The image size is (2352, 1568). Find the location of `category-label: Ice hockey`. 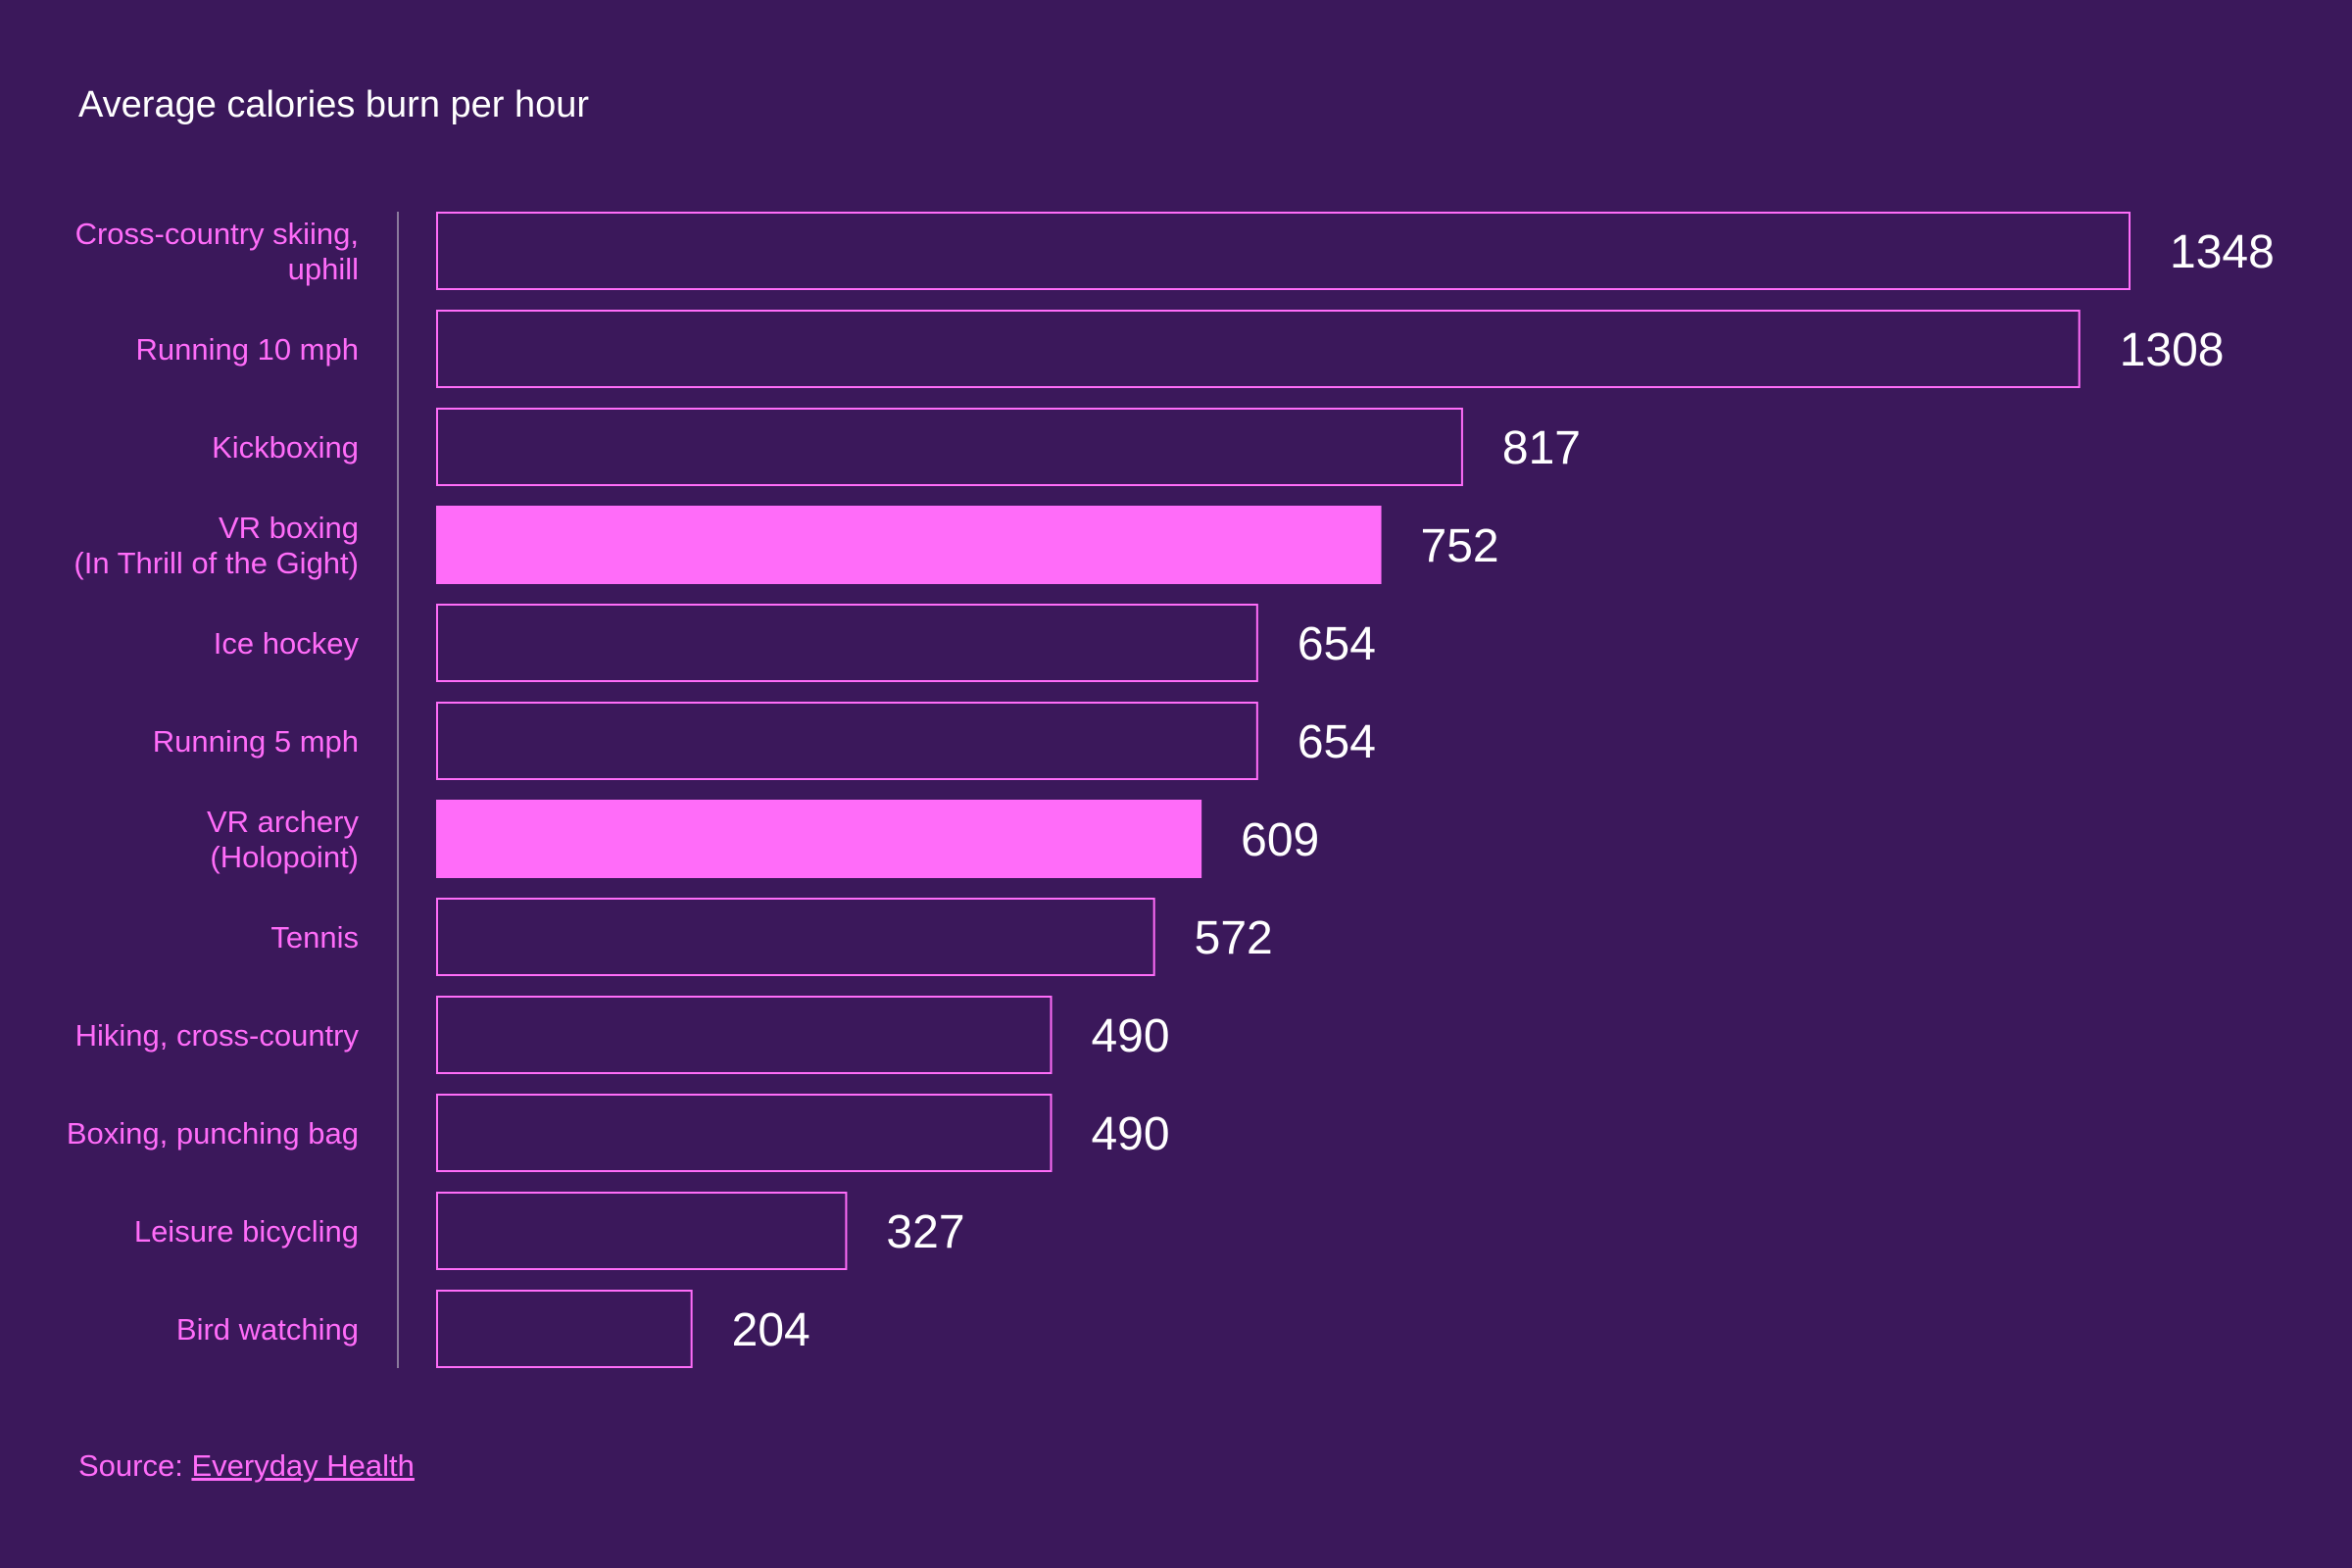

category-label: Ice hockey is located at coordinates (287, 643).